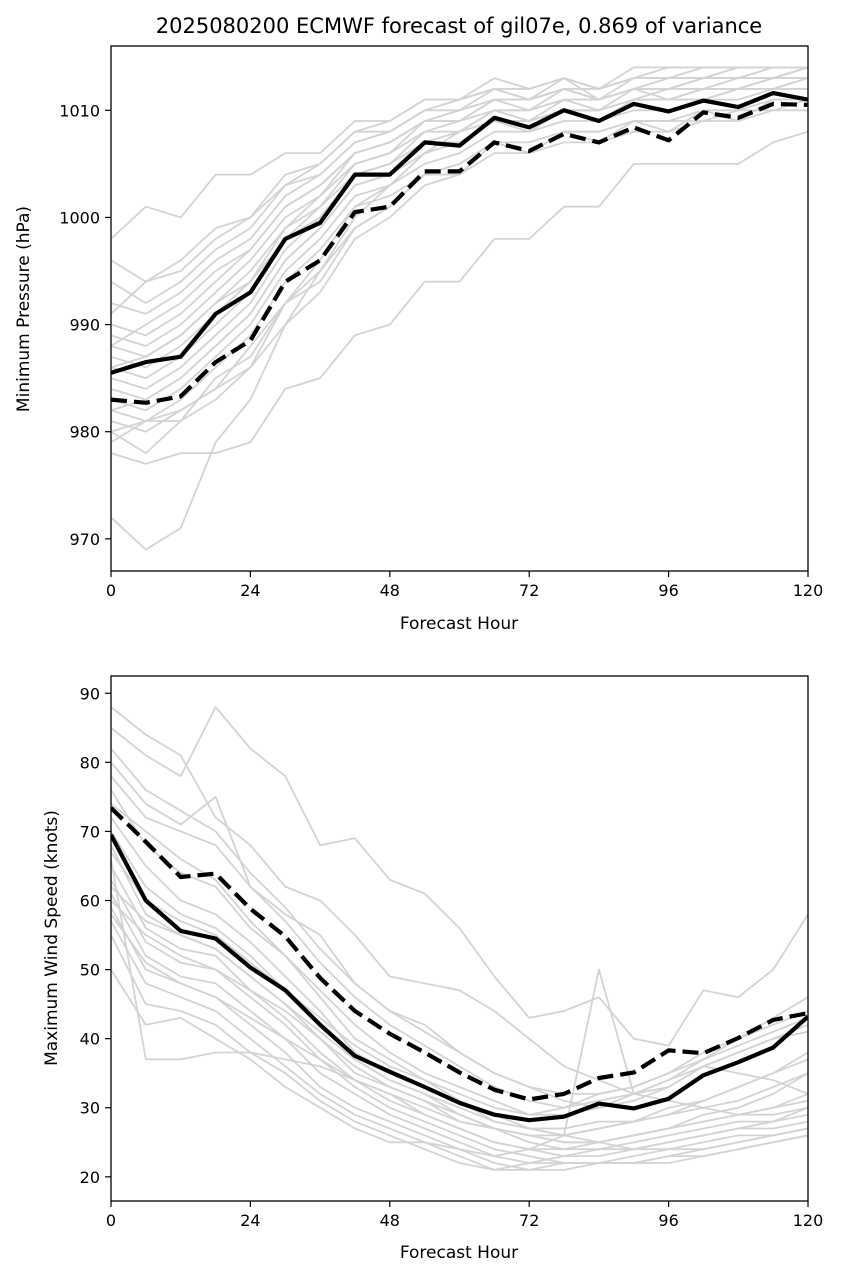 This screenshot has width=843, height=1279. Describe the element at coordinates (529, 1220) in the screenshot. I see `wind-x-tick-label: 72` at that location.